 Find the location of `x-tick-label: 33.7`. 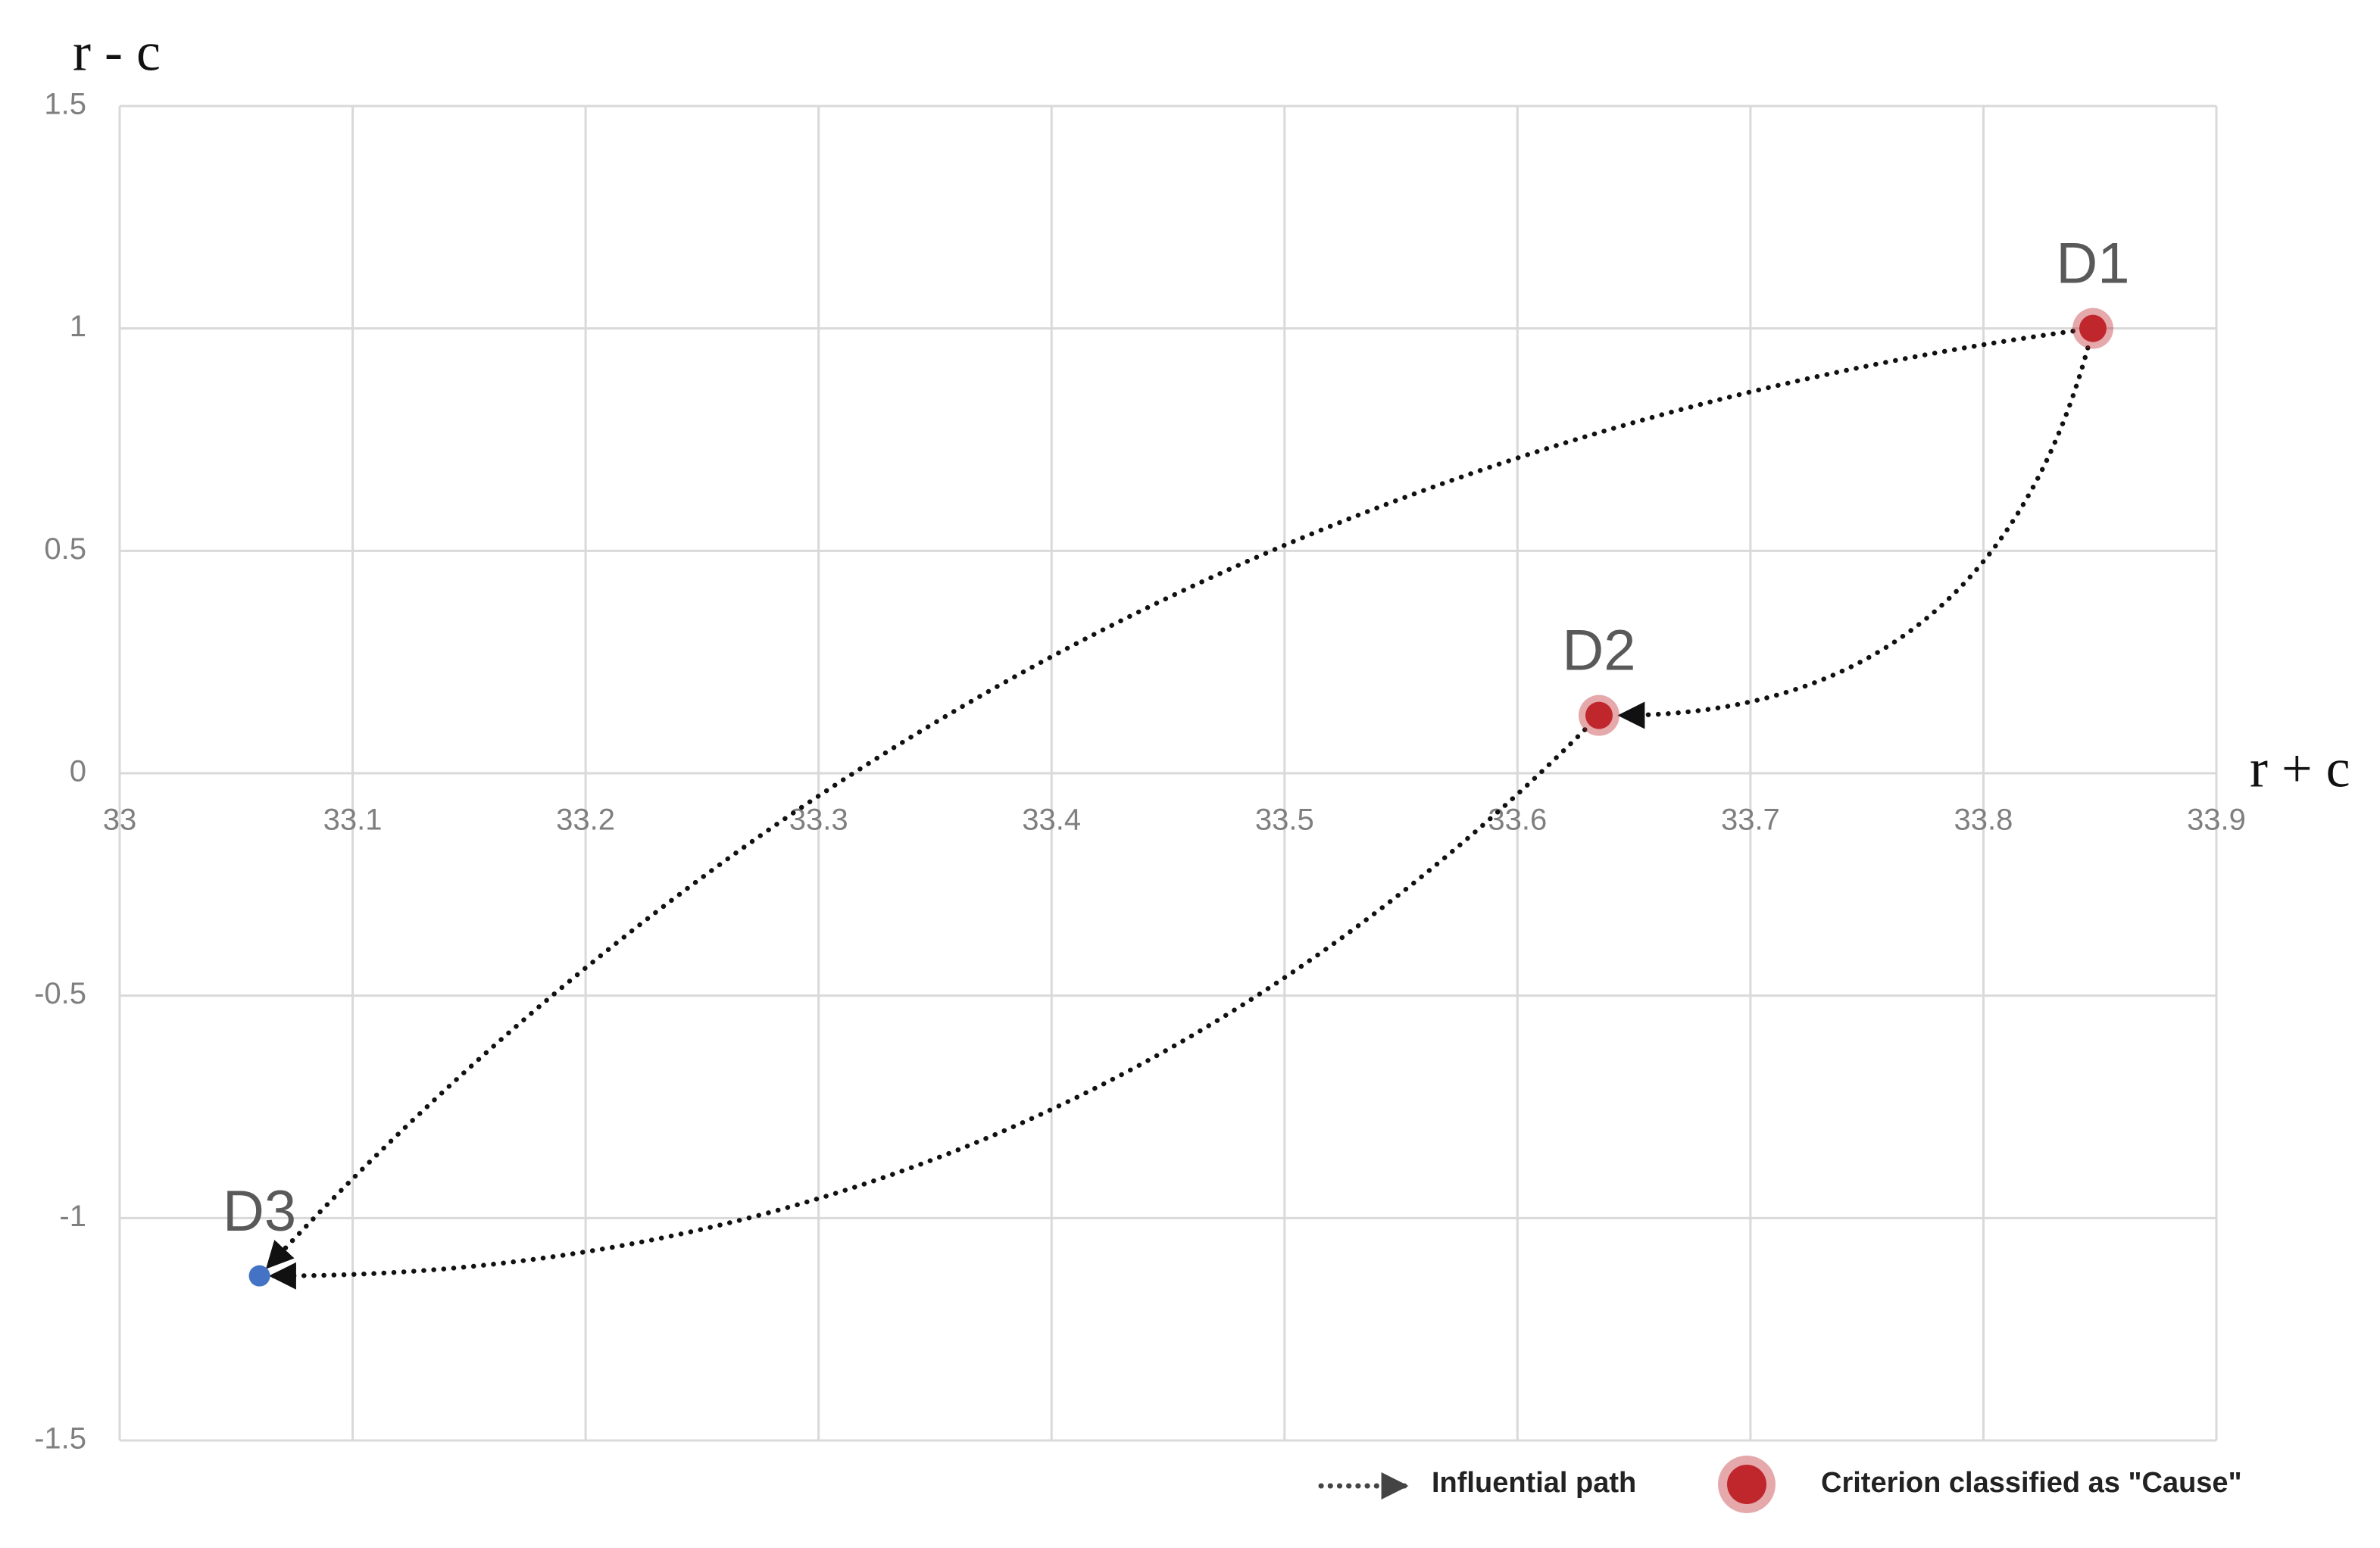

x-tick-label: 33.7 is located at coordinates (1750, 820).